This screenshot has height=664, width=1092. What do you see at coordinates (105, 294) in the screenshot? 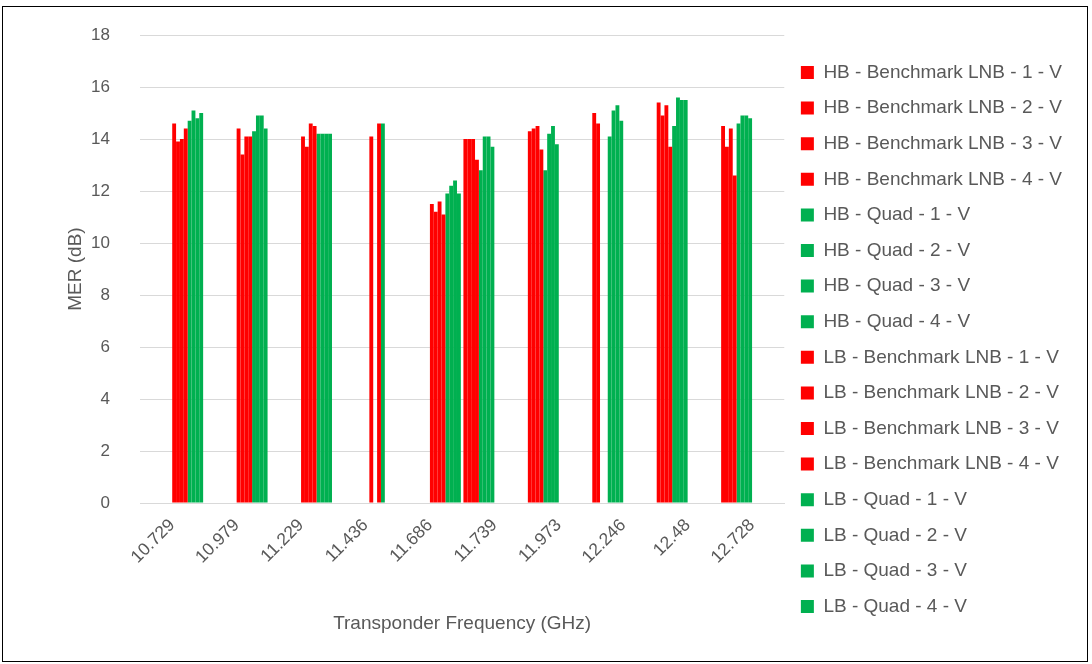
I see `y-tick-label: 8` at bounding box center [105, 294].